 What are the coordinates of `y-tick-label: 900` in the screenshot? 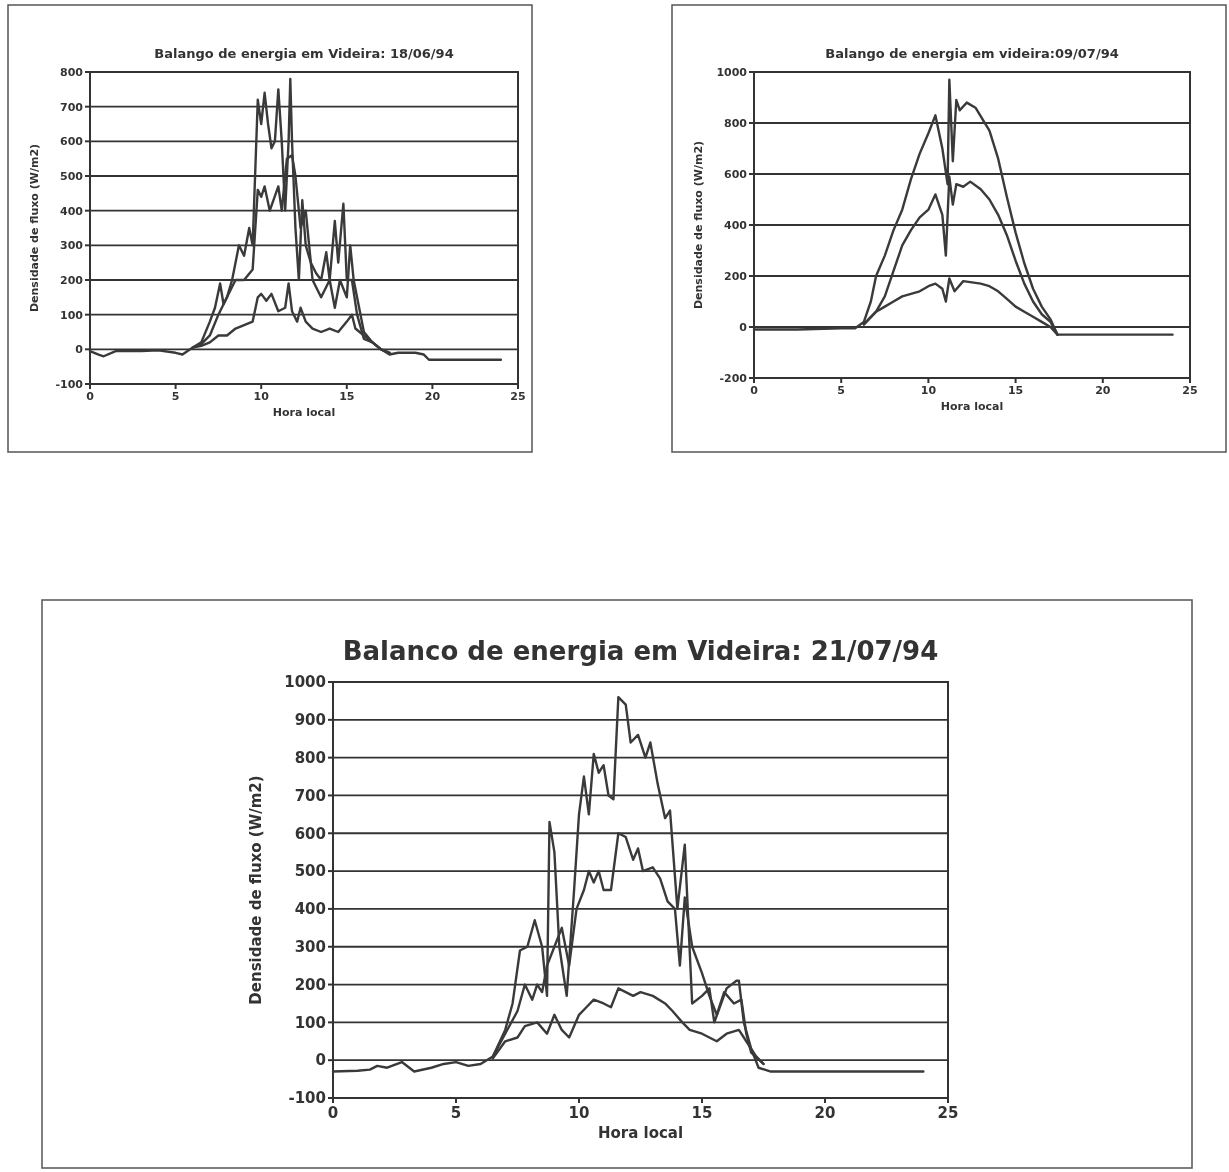 It's located at (310, 720).